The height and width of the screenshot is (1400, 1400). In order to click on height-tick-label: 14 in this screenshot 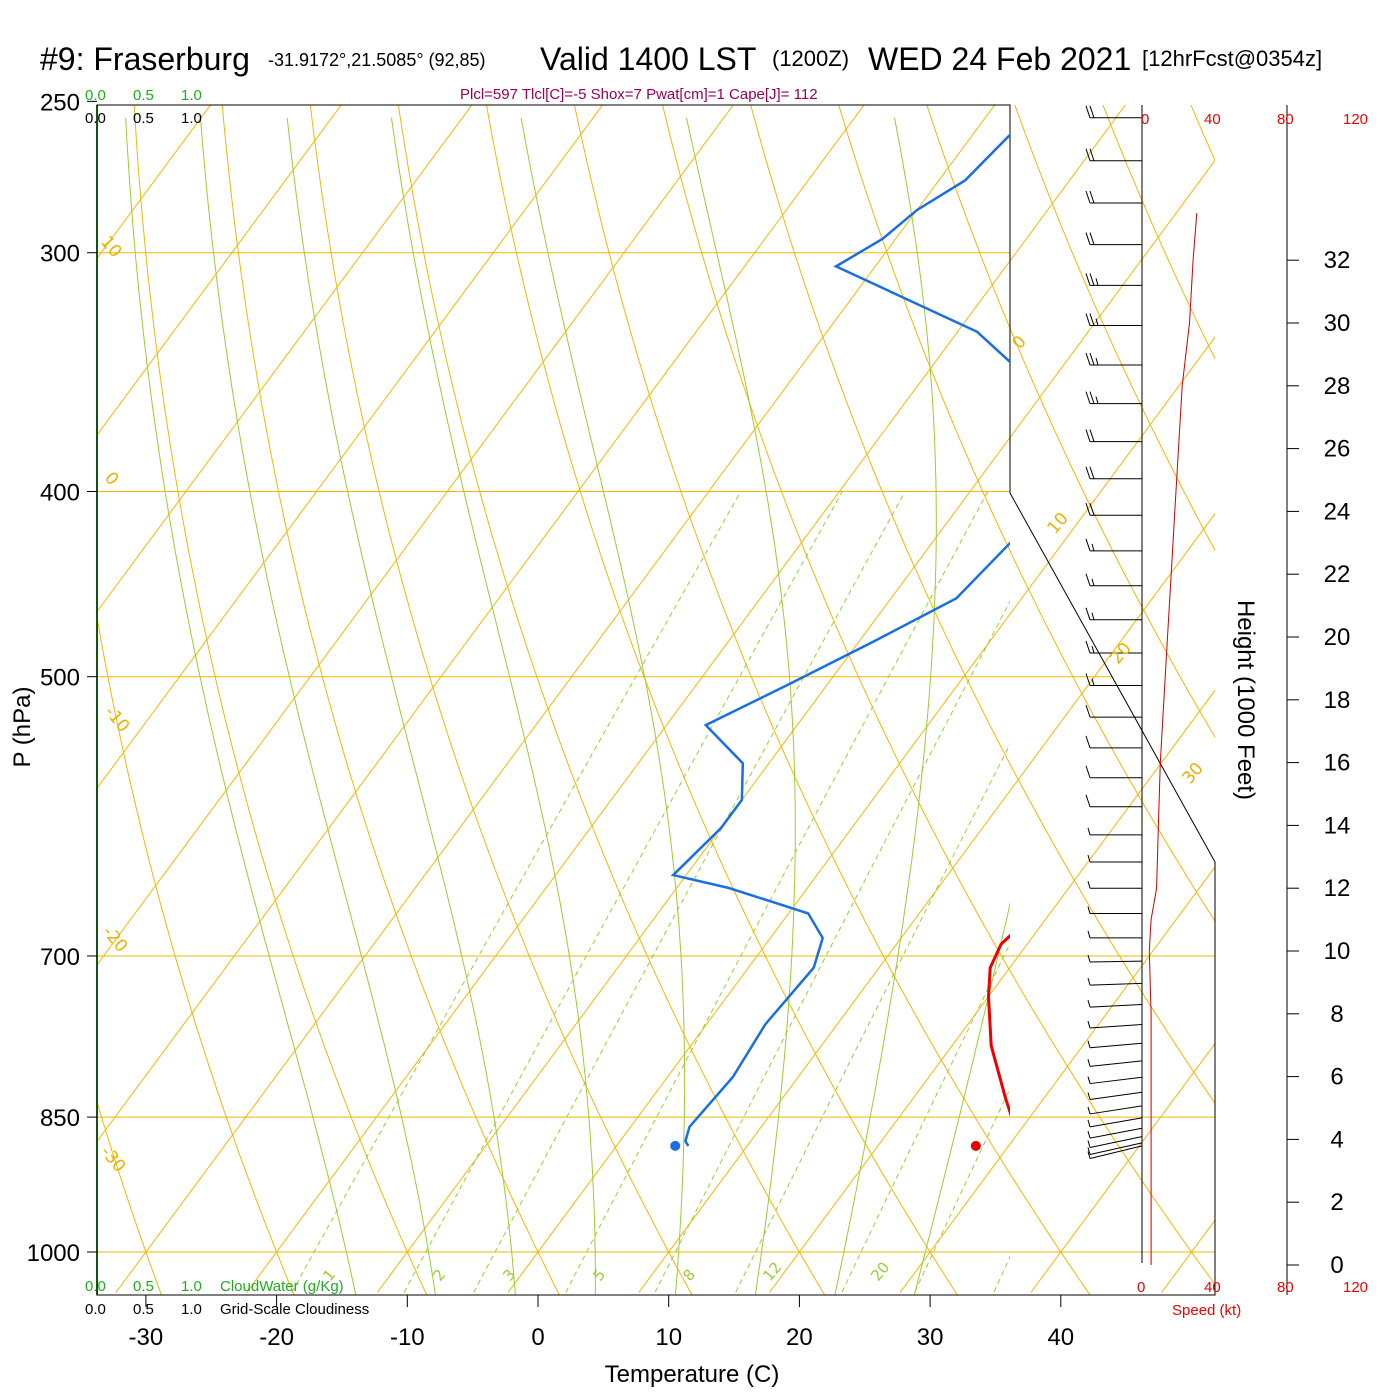, I will do `click(1337, 825)`.